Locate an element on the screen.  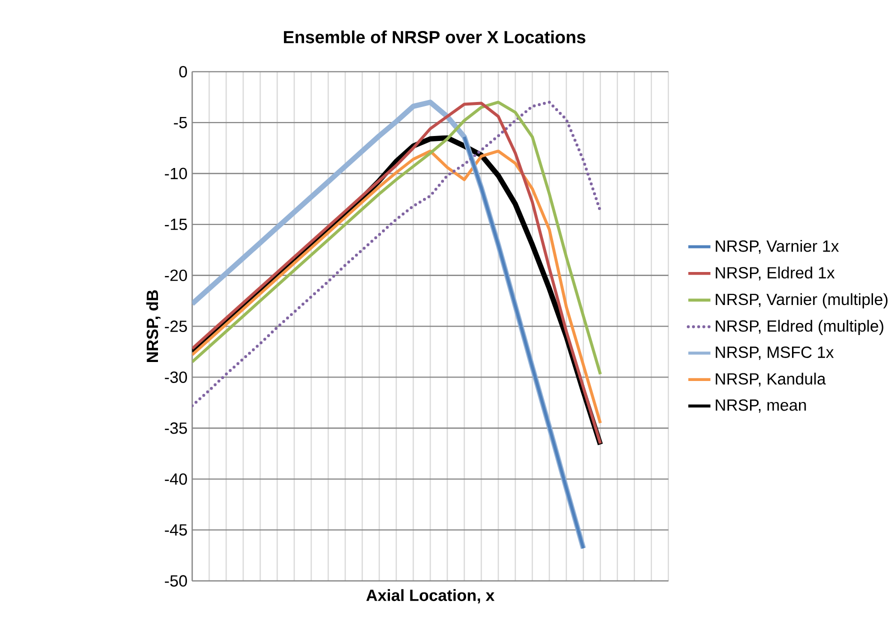
legend-label: NRSP, Kandula is located at coordinates (771, 379).